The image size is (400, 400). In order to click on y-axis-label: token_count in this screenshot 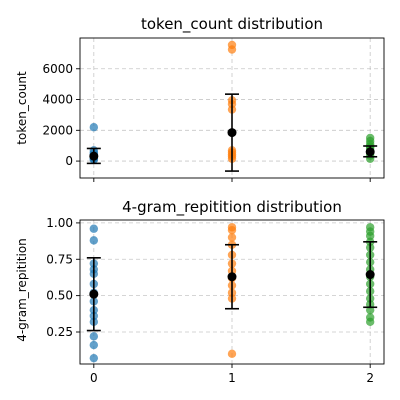, I will do `click(22, 108)`.